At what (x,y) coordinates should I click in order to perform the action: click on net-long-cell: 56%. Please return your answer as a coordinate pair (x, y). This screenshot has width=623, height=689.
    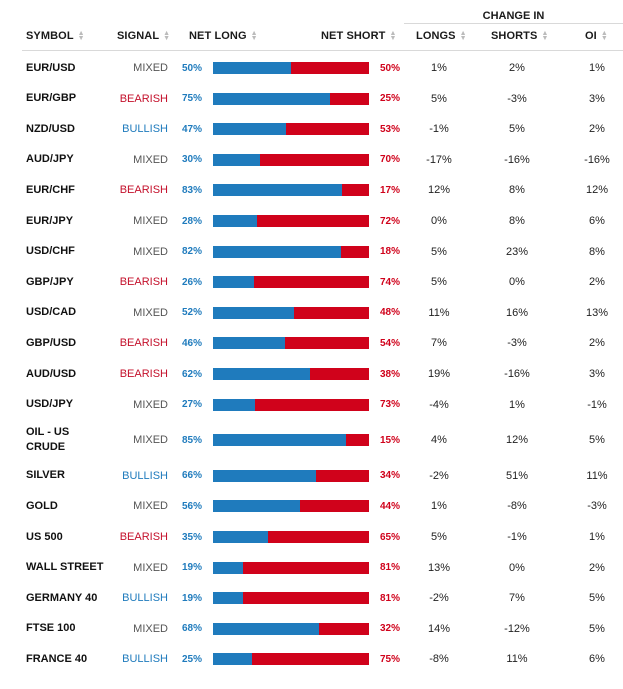
    Looking at the image, I should click on (191, 506).